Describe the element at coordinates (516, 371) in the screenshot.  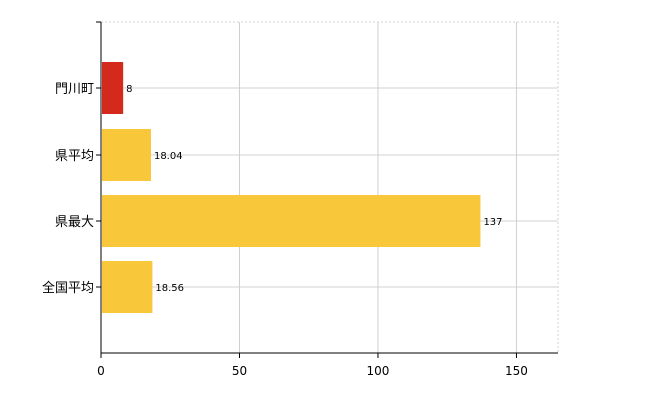
I see `x-tick-label: 150` at that location.